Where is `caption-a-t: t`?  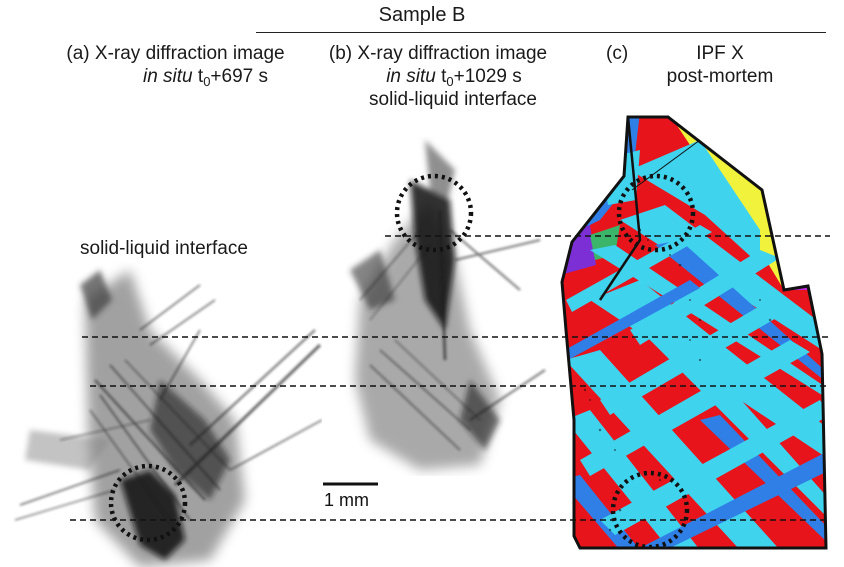 caption-a-t: t is located at coordinates (200, 76).